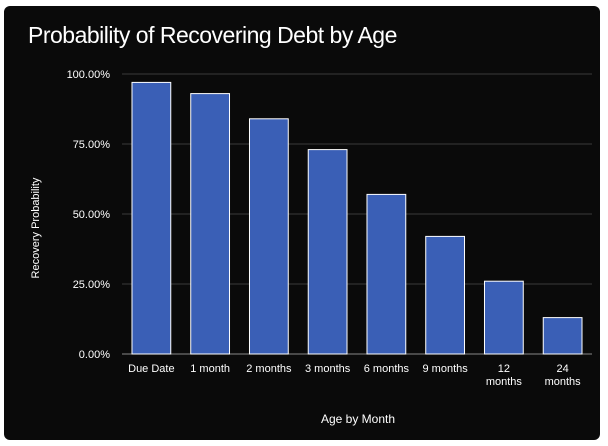  What do you see at coordinates (504, 375) in the screenshot?
I see `x-tick-label: 12 months` at bounding box center [504, 375].